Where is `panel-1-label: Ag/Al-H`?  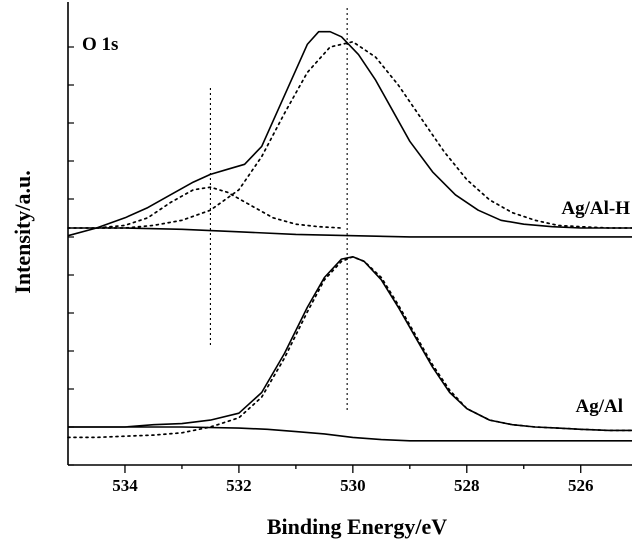
panel-1-label: Ag/Al-H is located at coordinates (595, 208).